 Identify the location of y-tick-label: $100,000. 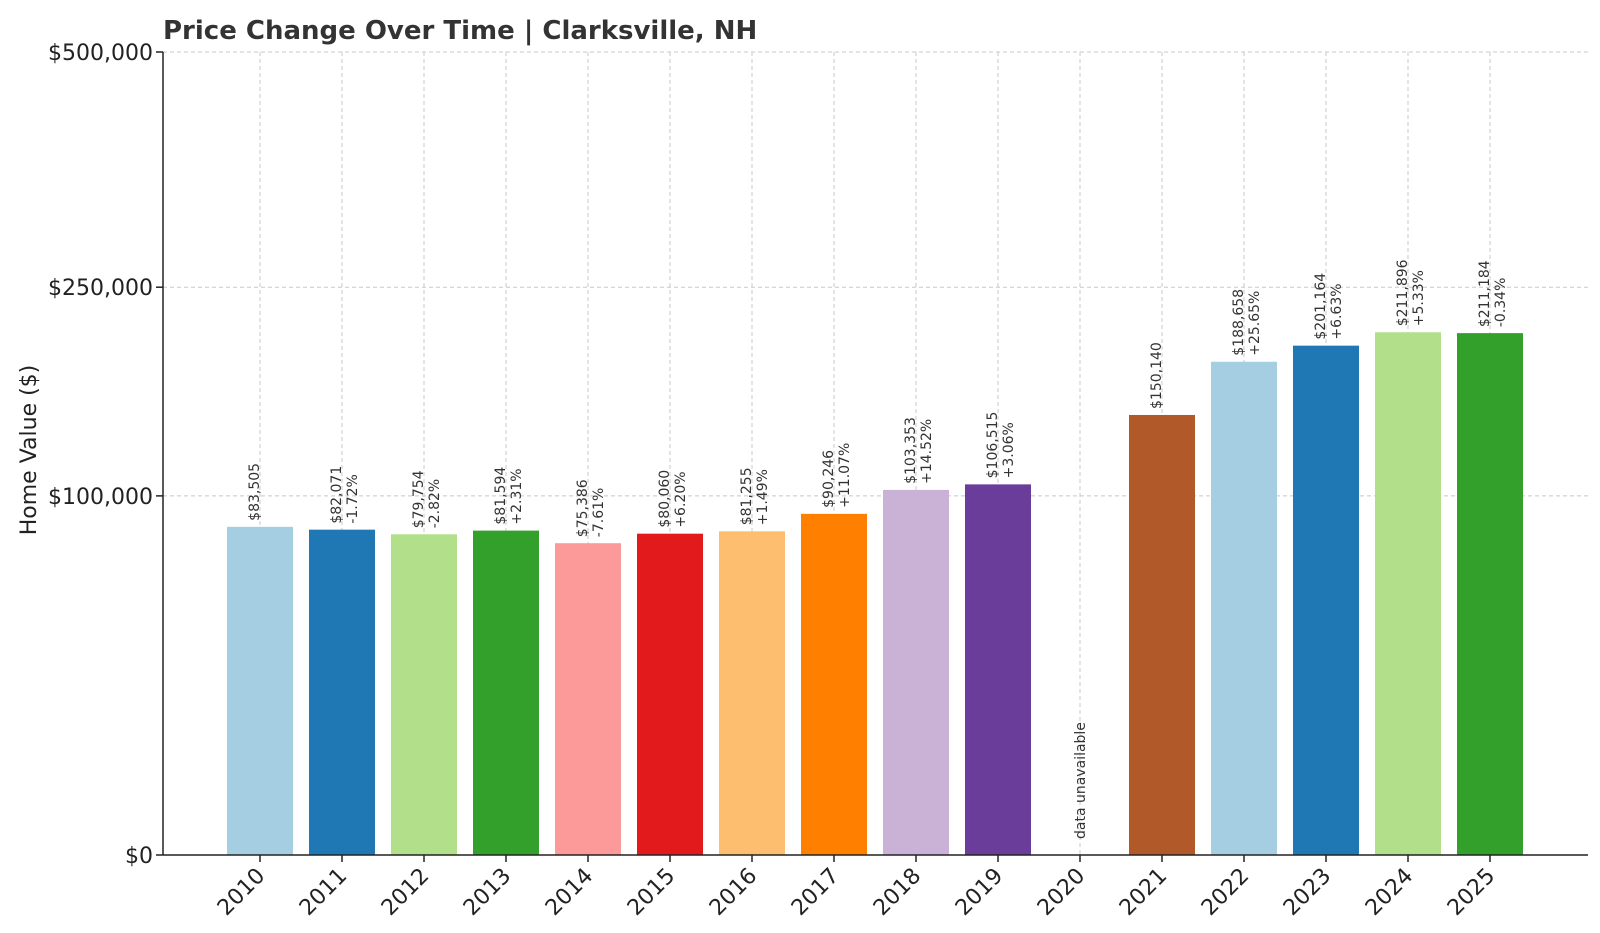
(100, 497).